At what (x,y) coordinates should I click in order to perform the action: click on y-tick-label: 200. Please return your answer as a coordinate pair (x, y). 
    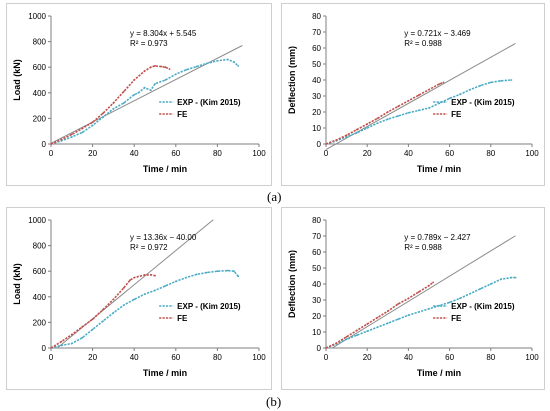
    Looking at the image, I should click on (40, 118).